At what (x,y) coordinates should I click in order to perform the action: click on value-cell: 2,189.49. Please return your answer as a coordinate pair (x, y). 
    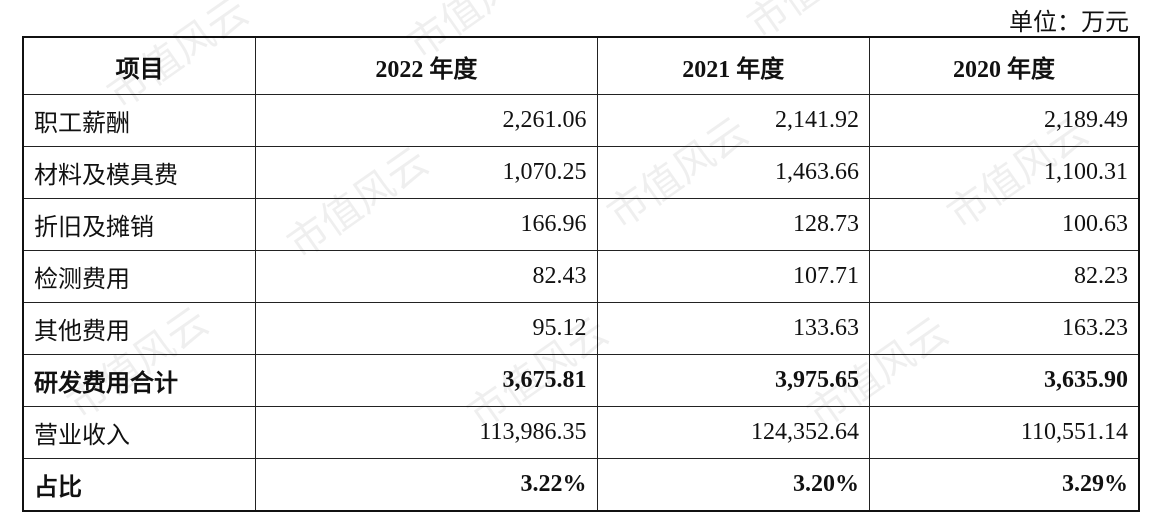
    Looking at the image, I should click on (1004, 120).